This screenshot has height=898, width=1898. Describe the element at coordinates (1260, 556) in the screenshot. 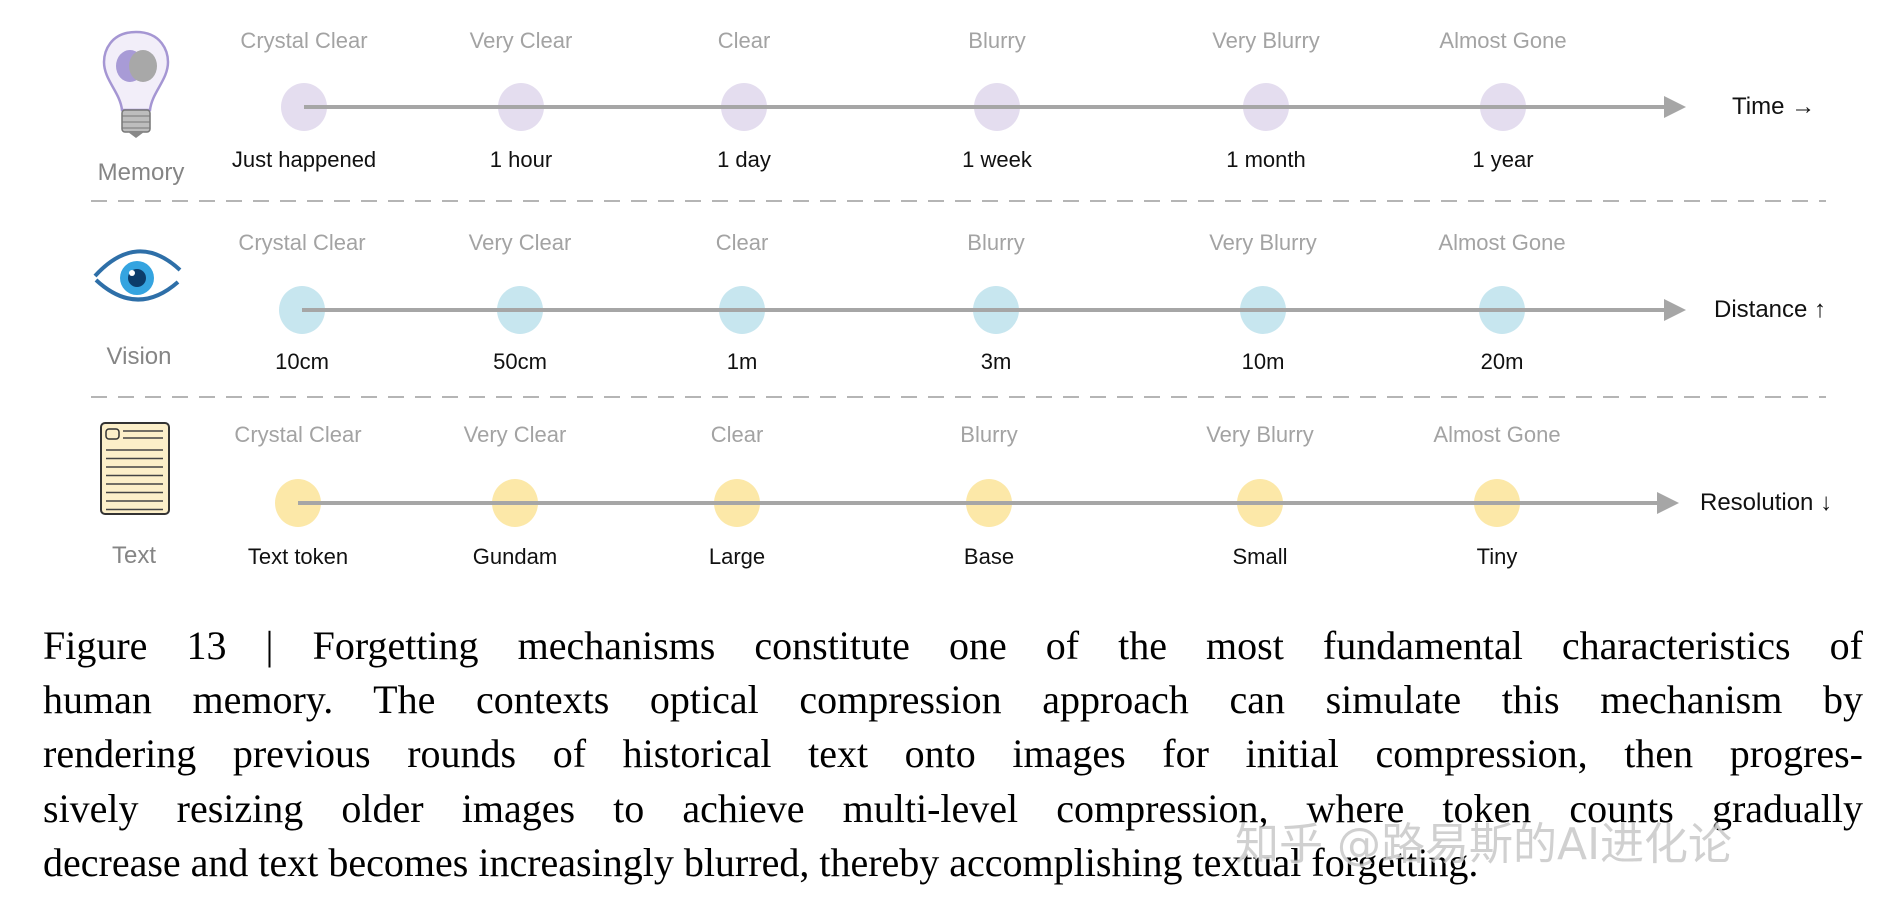

I see `stage-value-label: Small` at that location.